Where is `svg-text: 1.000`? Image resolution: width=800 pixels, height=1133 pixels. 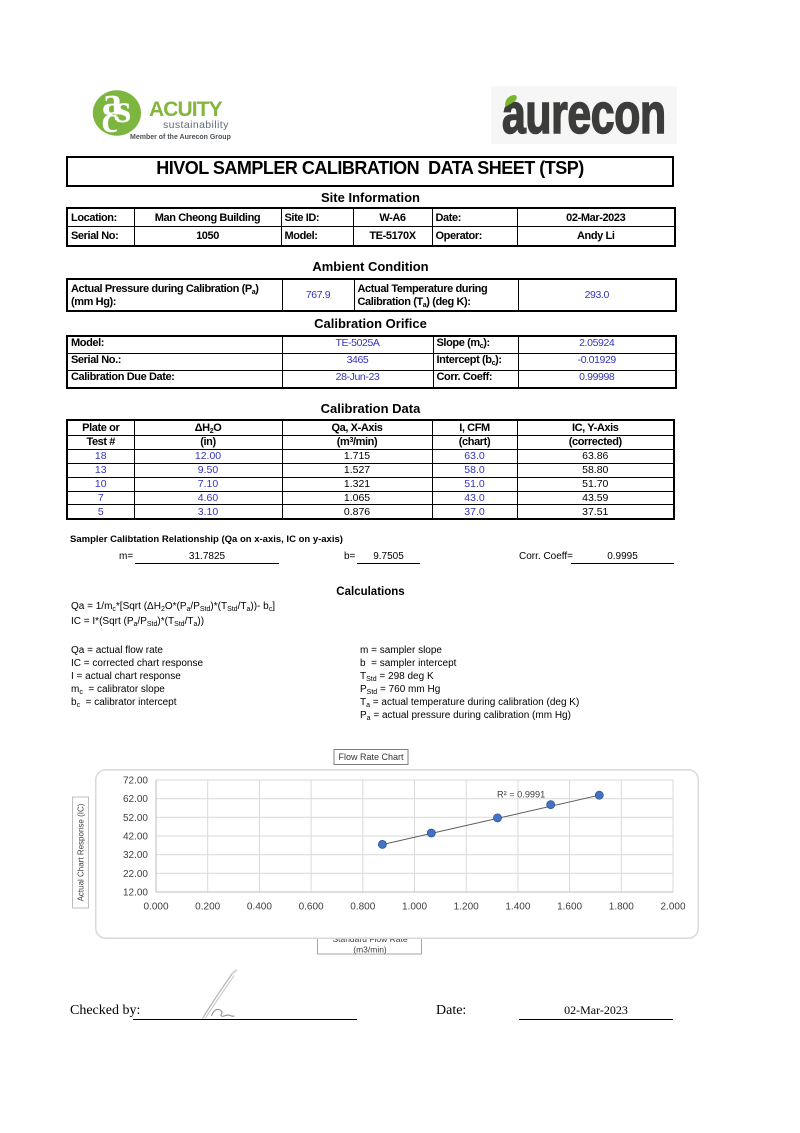 svg-text: 1.000 is located at coordinates (414, 907).